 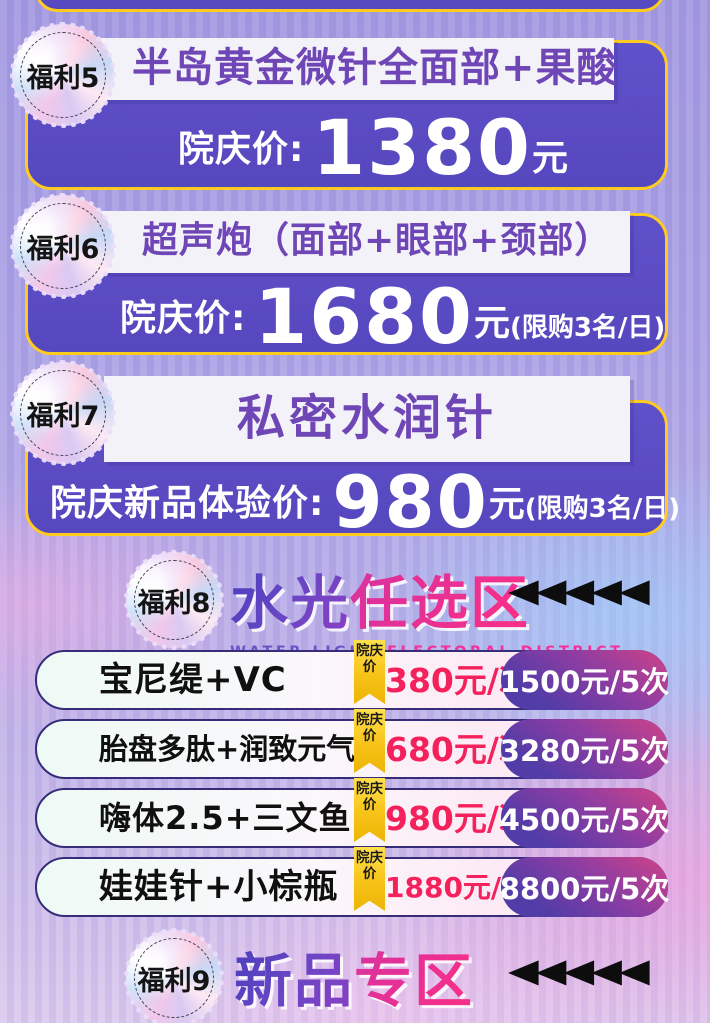 I want to click on unit-price: 1880元/次, so click(x=457, y=887).